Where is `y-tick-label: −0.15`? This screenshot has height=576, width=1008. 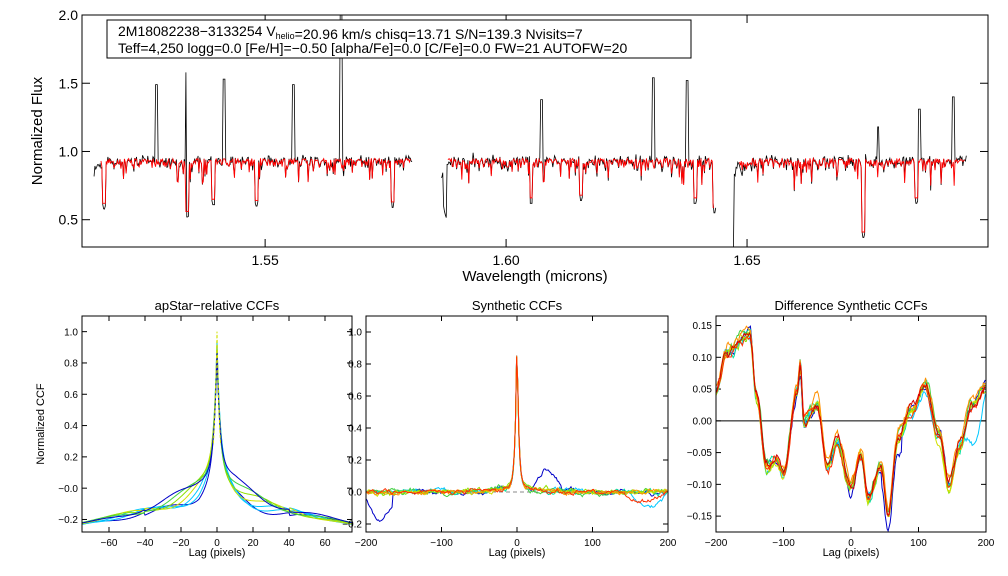
y-tick-label: −0.15 is located at coordinates (700, 517).